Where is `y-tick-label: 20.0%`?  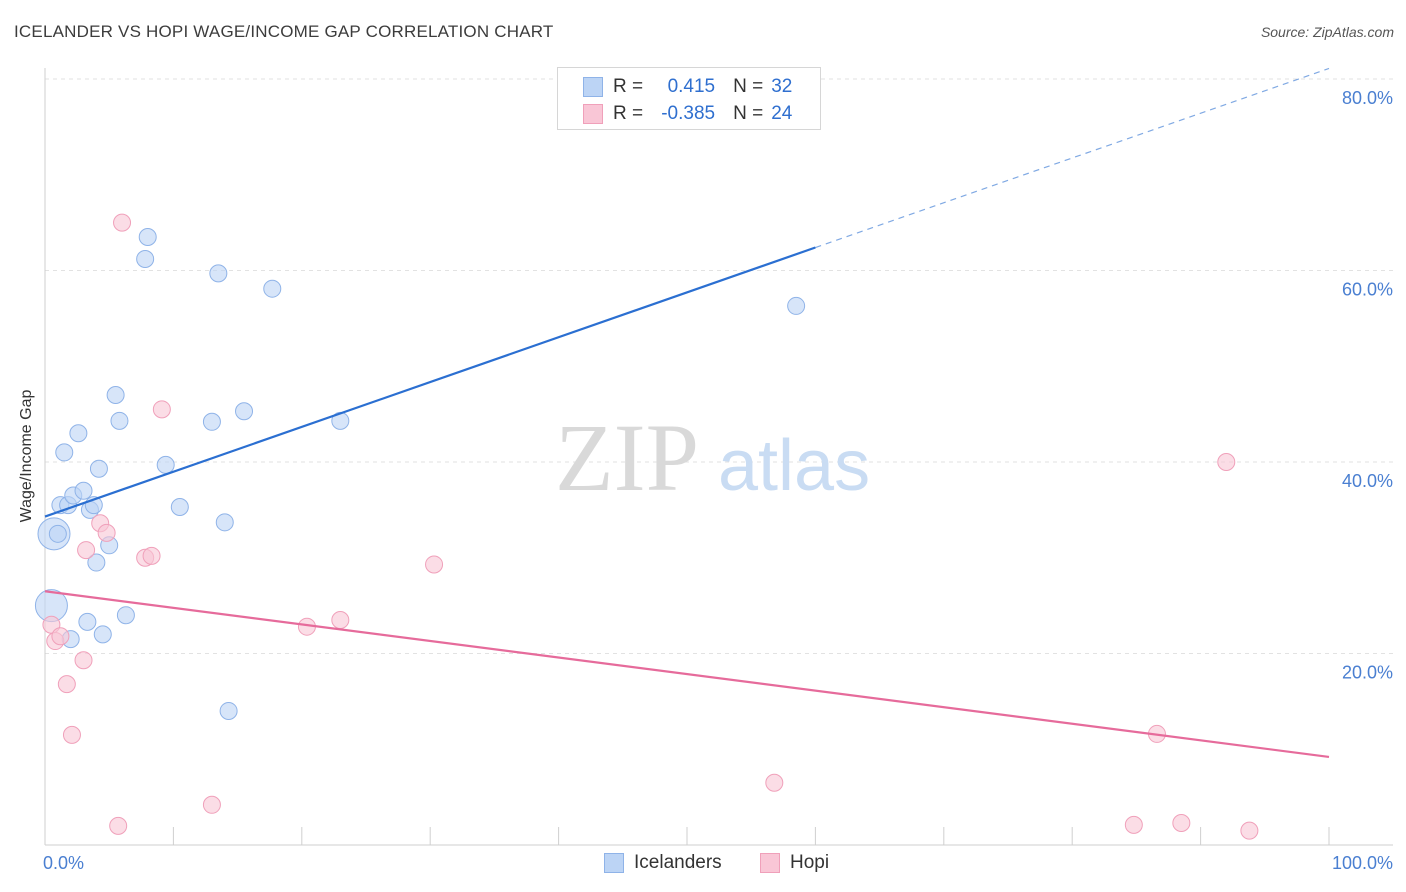
y-tick-label: 20.0% is located at coordinates (1367, 673).